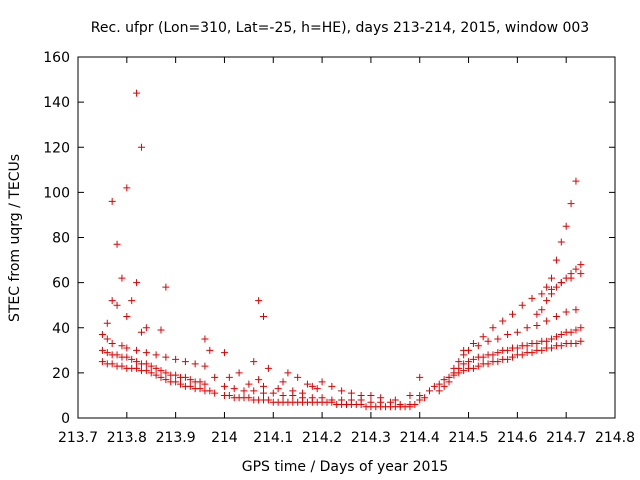  I want to click on y-tick-label: 160, so click(56, 58).